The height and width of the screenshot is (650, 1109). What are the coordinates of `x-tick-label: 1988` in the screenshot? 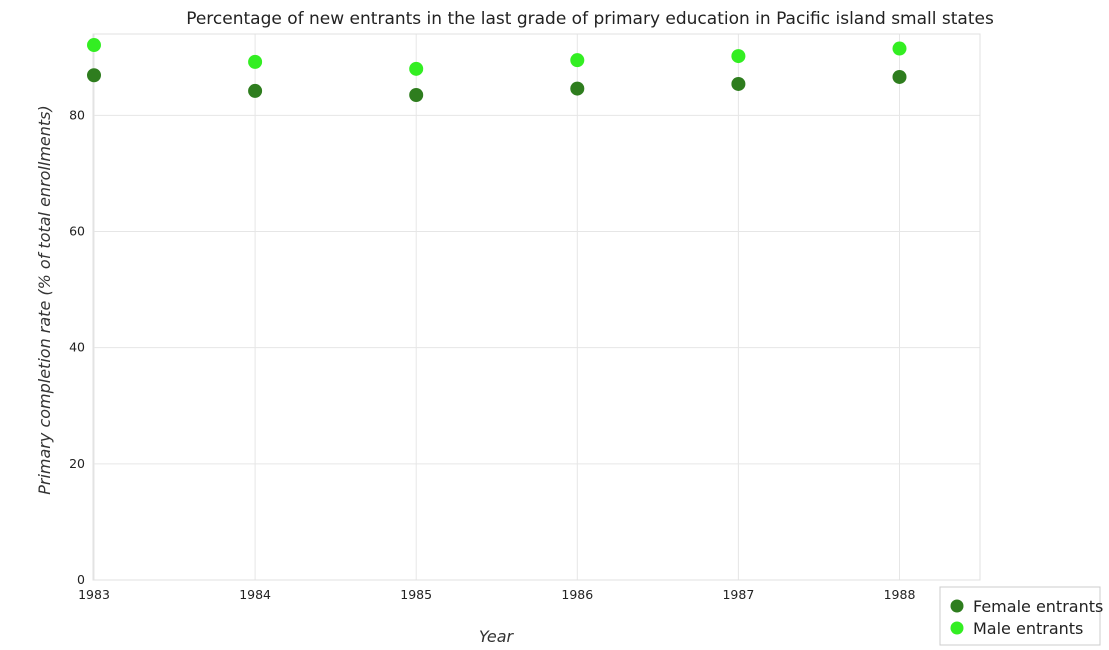 It's located at (900, 594).